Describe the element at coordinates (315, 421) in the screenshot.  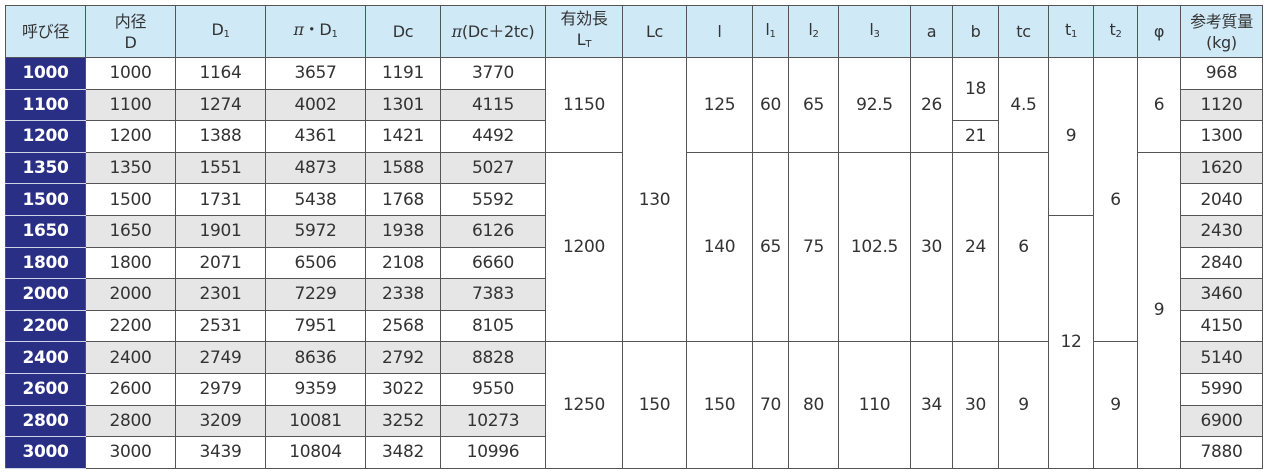
I see `cell-piD1: 10081` at that location.